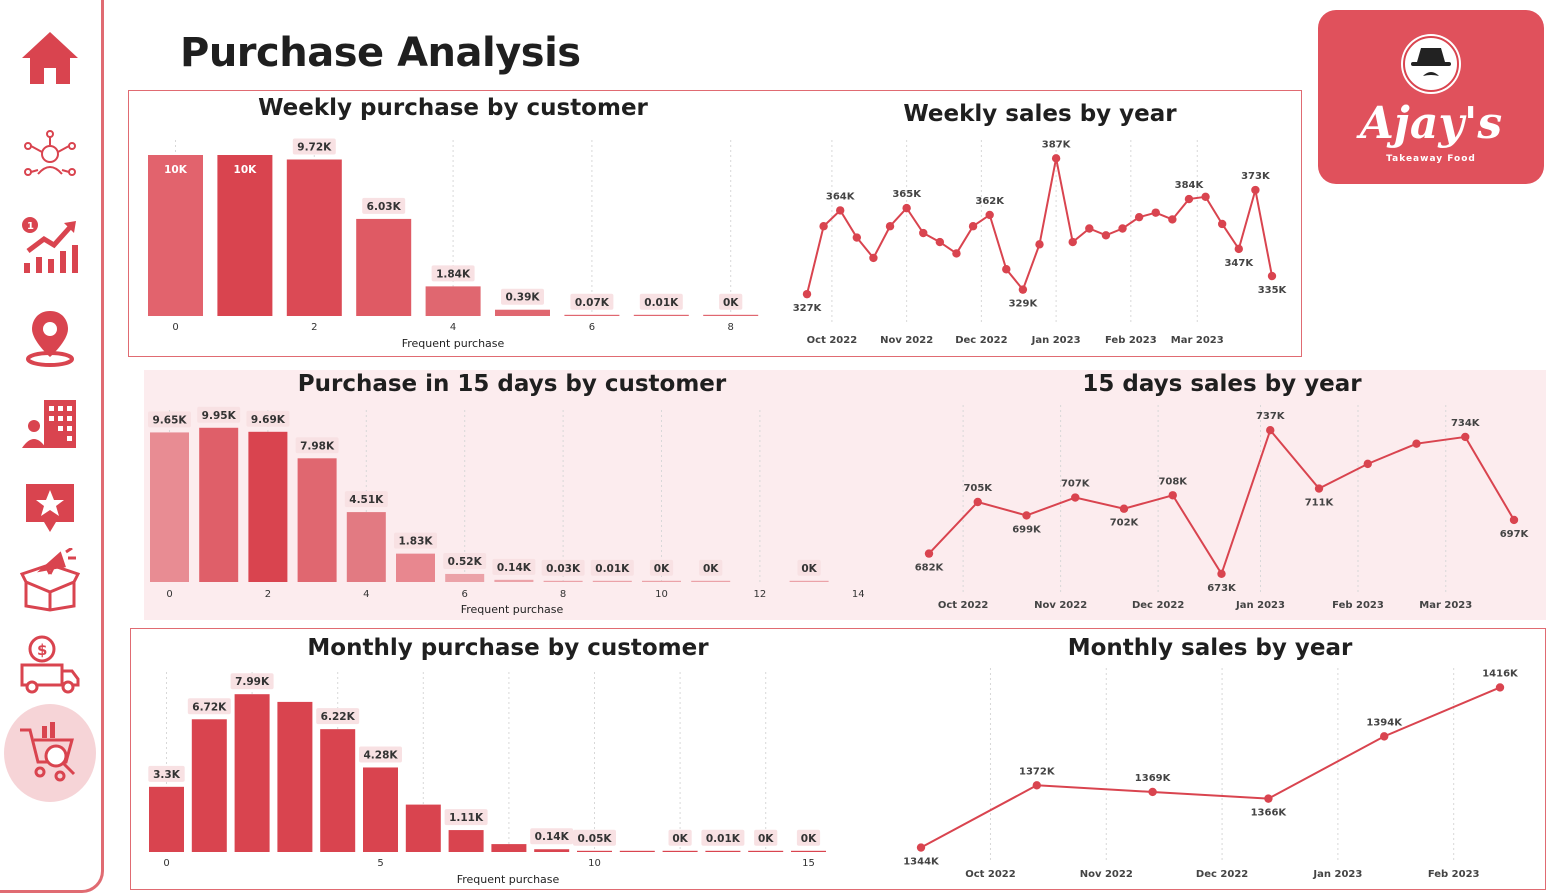 The height and width of the screenshot is (895, 1559). Describe the element at coordinates (808, 308) in the screenshot. I see `weekly-sales-data-label: 327K` at that location.